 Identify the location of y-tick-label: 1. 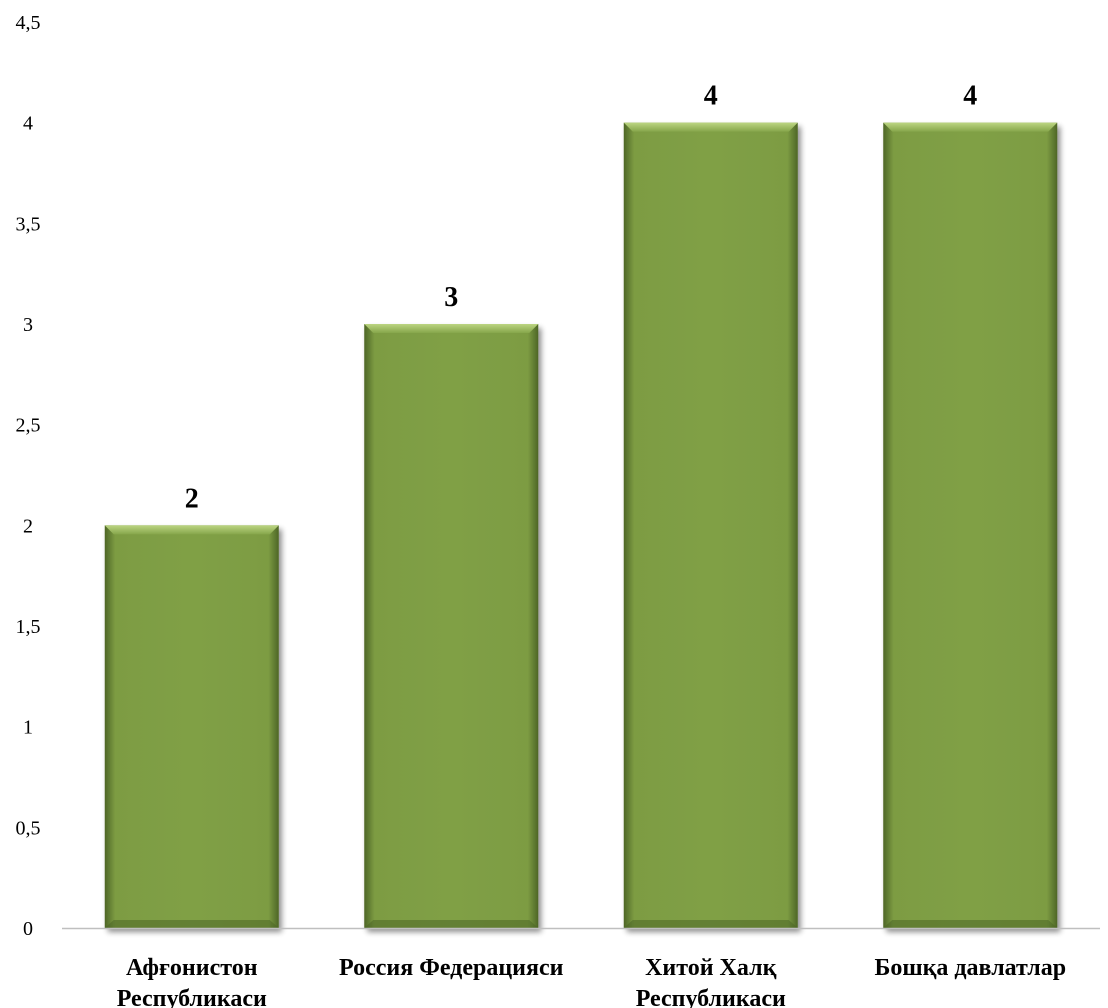
(28, 728).